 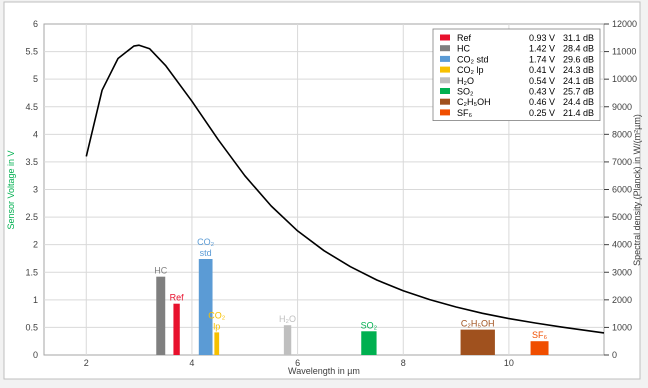 What do you see at coordinates (622, 245) in the screenshot?
I see `y-right-tick-label: 4000` at bounding box center [622, 245].